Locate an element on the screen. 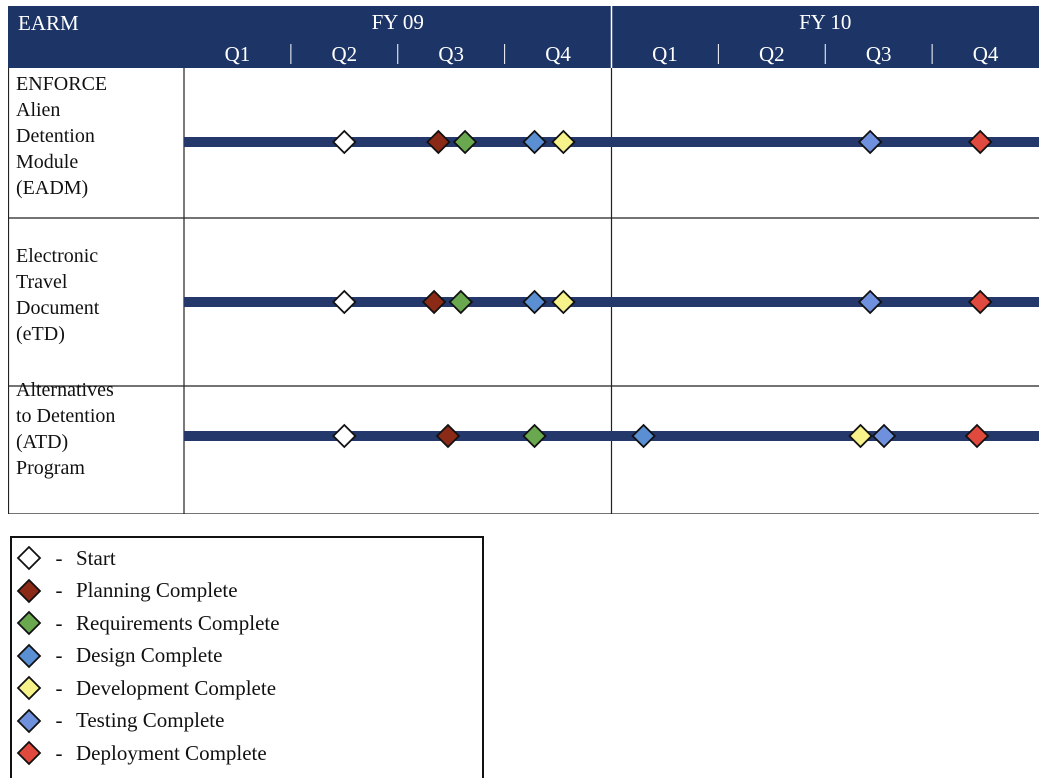  legend-item-deployment: - Deployment Complete is located at coordinates (141, 753).